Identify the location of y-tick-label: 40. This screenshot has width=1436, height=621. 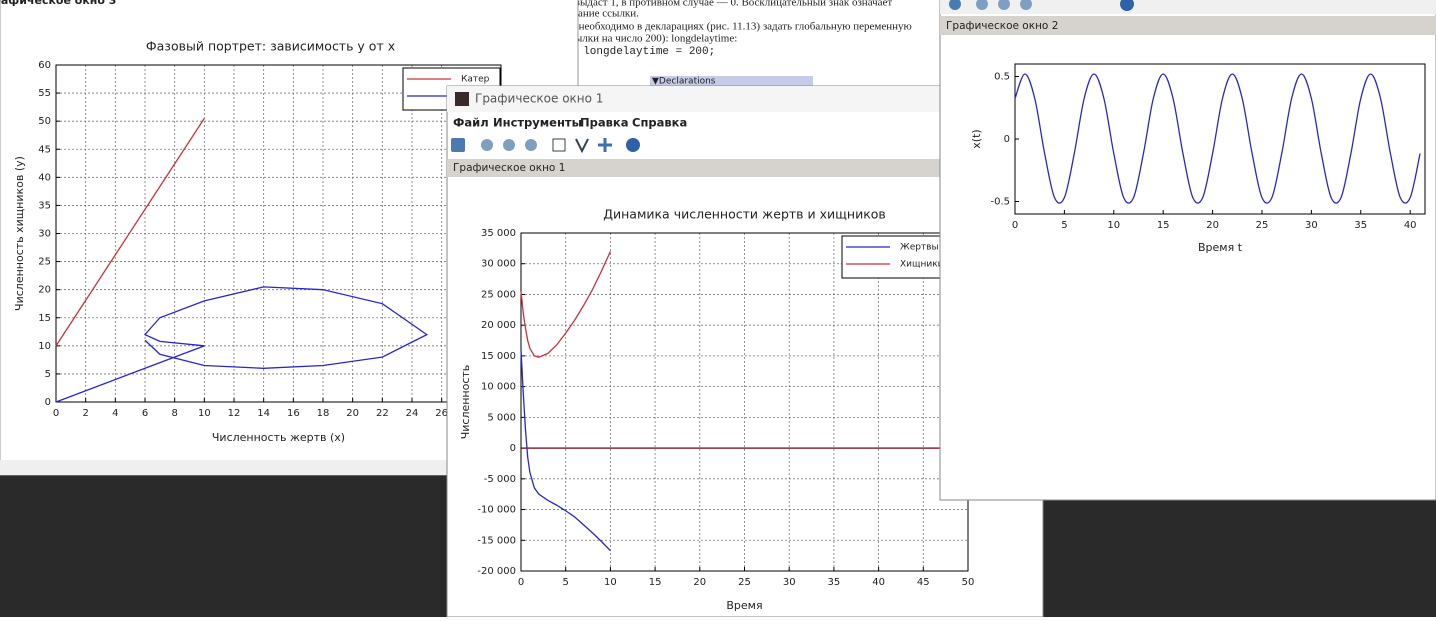
(44, 177).